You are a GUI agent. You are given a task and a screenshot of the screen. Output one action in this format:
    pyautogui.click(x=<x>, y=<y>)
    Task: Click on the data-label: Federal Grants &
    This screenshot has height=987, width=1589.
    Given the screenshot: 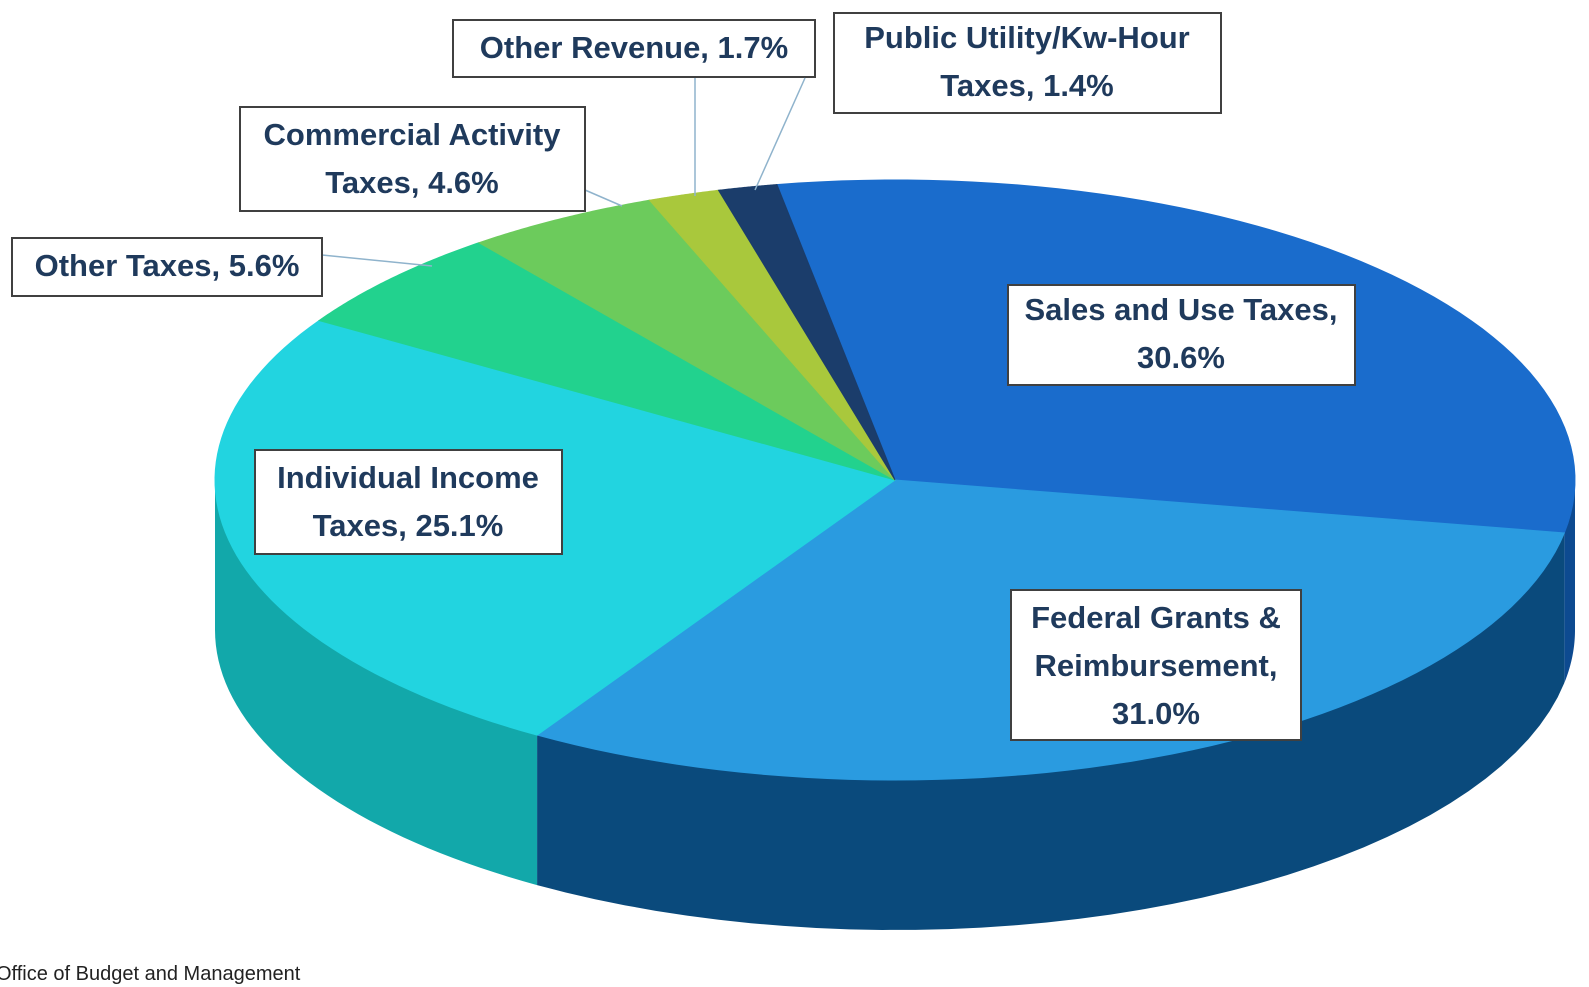 What is the action you would take?
    pyautogui.click(x=1156, y=617)
    